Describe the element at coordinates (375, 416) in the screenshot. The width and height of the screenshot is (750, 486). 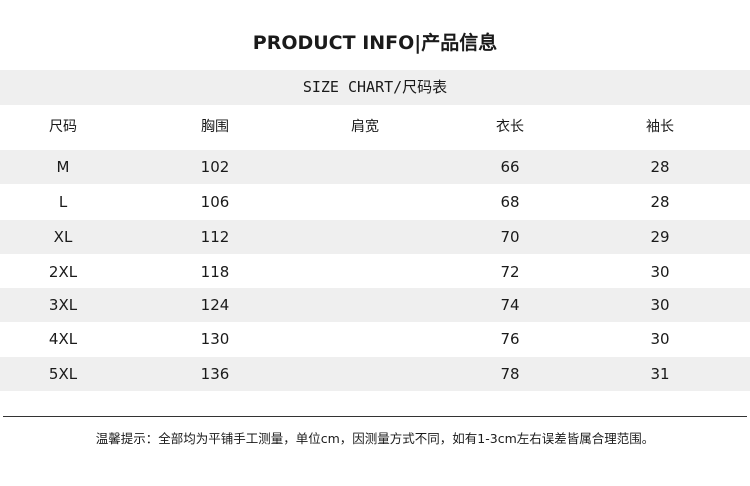
I see `divider` at that location.